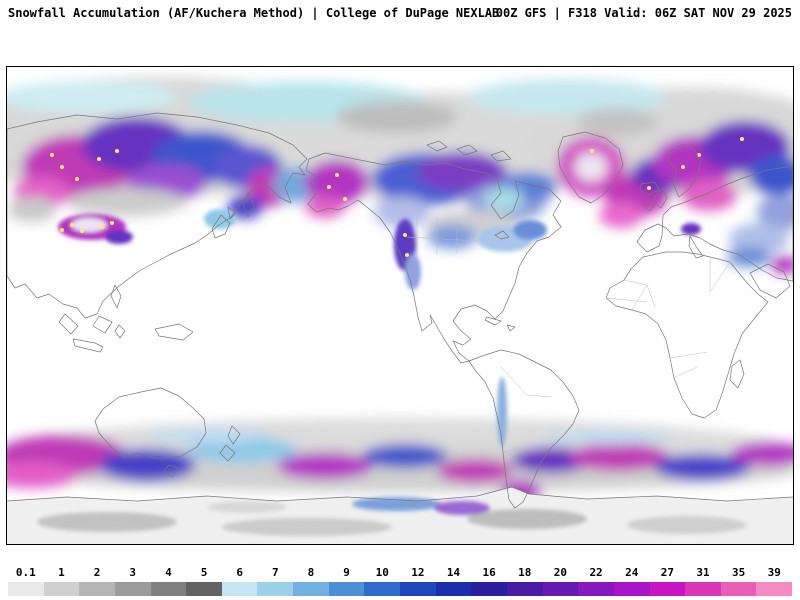 This screenshot has width=800, height=600. I want to click on colorbar-tick-label: 16, so click(489, 572).